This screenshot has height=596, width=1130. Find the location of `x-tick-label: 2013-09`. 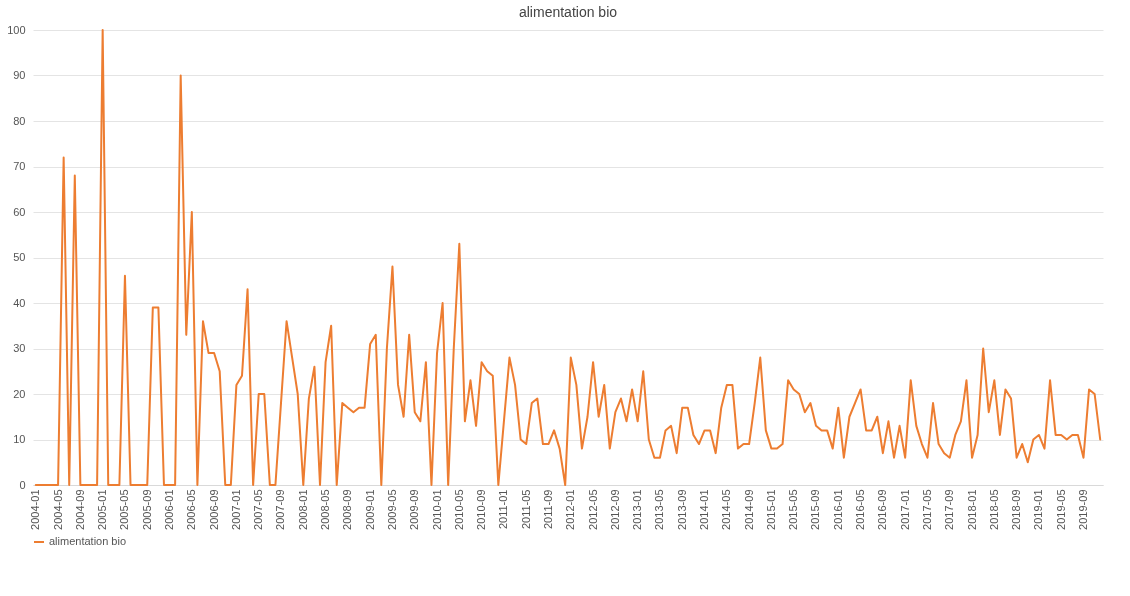

x-tick-label: 2013-09 is located at coordinates (681, 509).